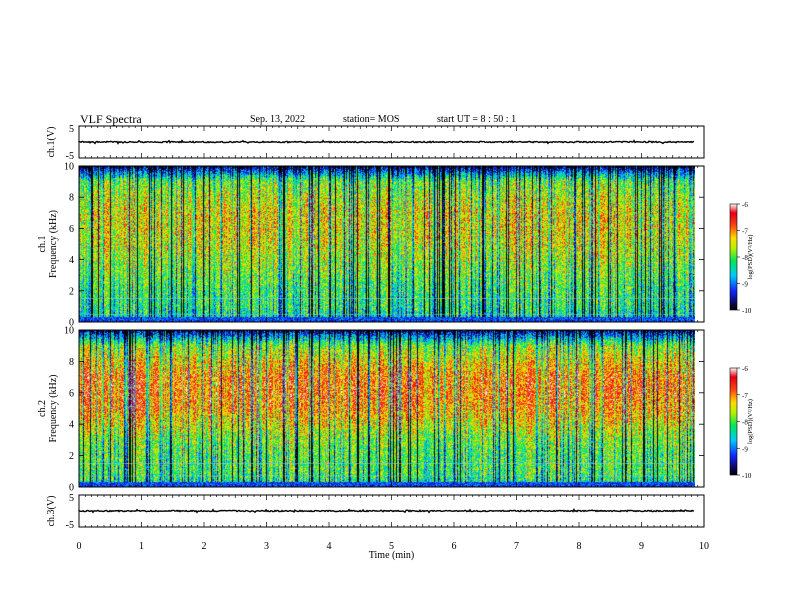 The height and width of the screenshot is (612, 792). I want to click on ch3-waveform-ytick-label-top: 5, so click(71, 498).